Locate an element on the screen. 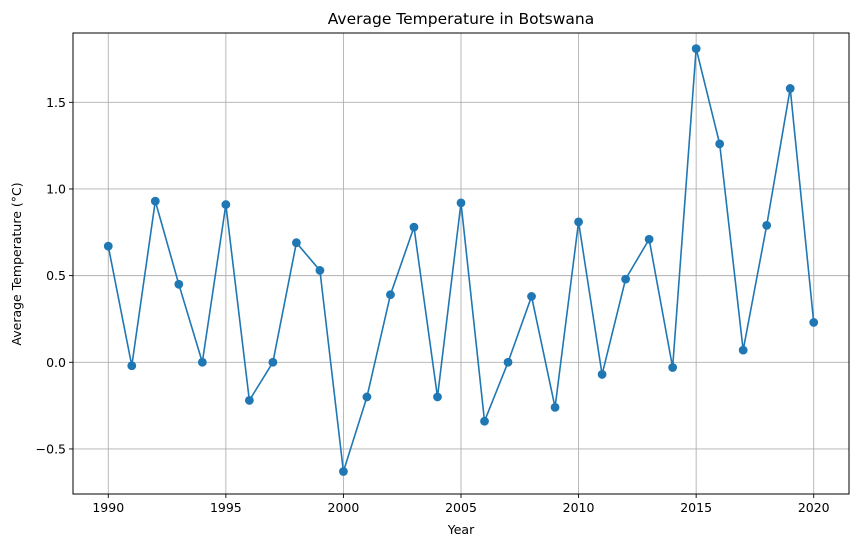  x-tick-label: 2005 is located at coordinates (461, 507).